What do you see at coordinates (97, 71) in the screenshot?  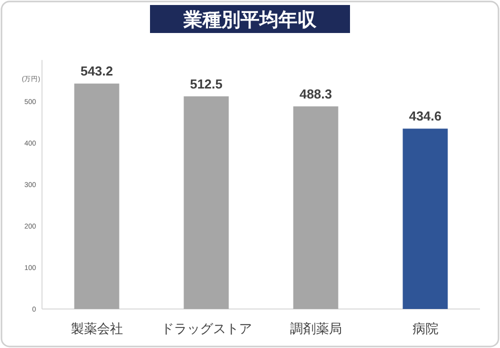 I see `data-label: 543.2` at bounding box center [97, 71].